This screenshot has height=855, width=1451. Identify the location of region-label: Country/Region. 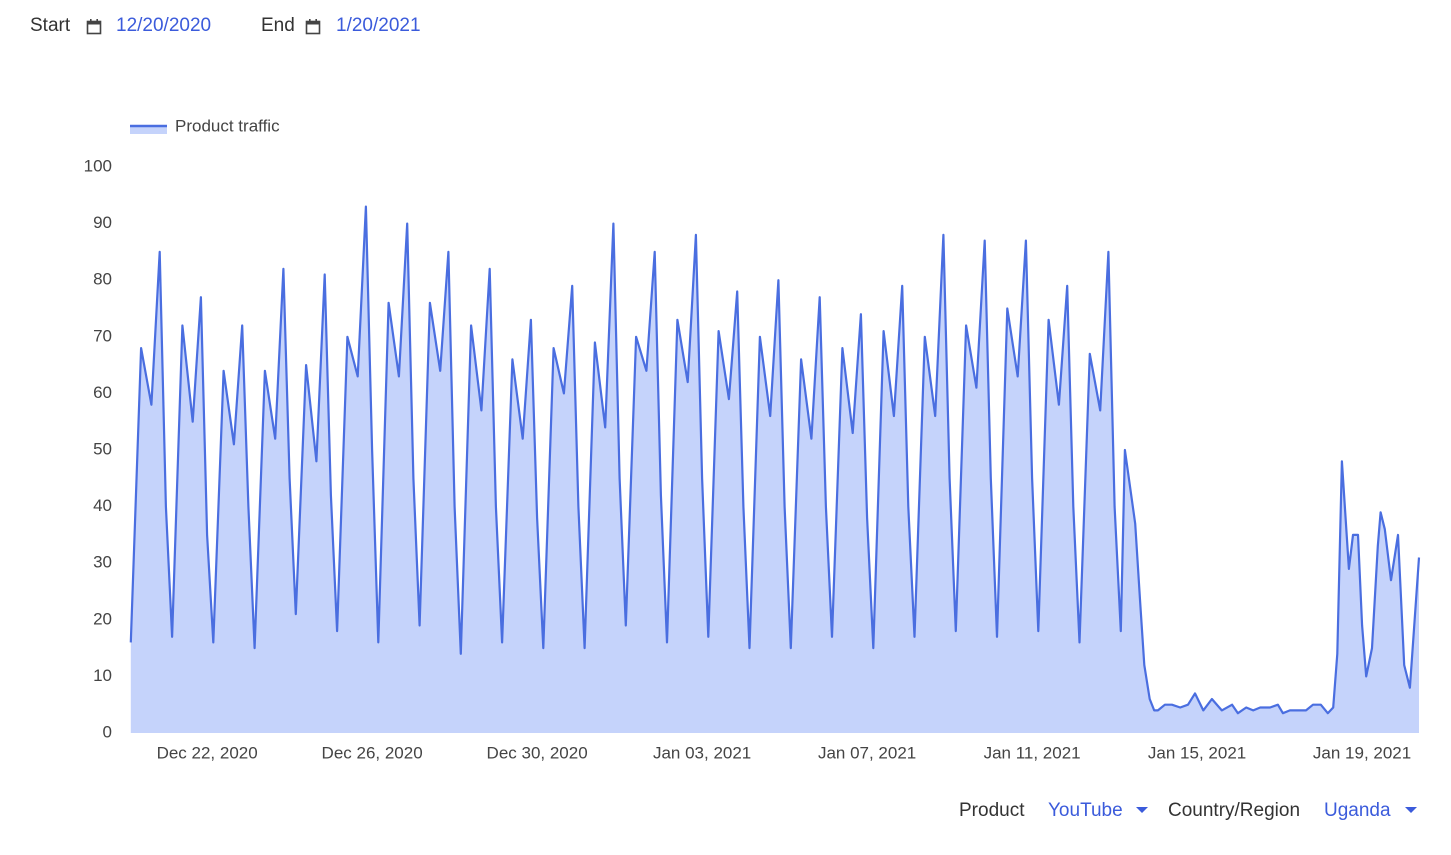
(1234, 810).